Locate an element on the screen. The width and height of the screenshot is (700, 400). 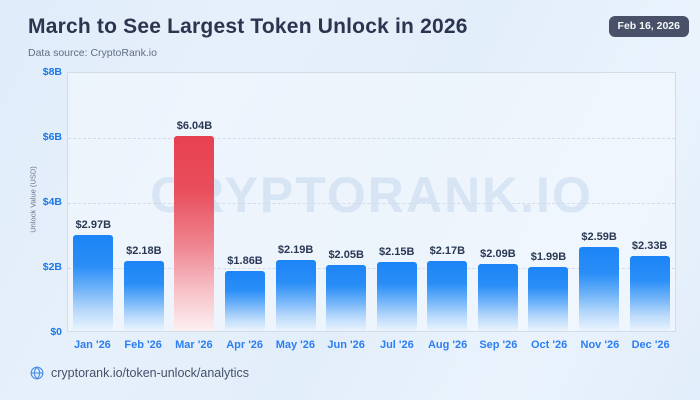
x-axis-label: Jul '26 is located at coordinates (396, 345).